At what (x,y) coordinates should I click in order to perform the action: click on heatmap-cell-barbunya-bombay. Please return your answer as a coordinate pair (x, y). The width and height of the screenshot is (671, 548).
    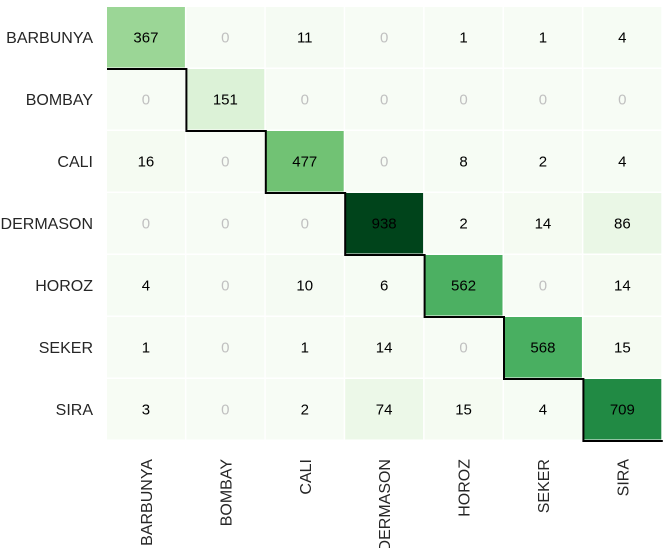
    Looking at the image, I should click on (225, 37).